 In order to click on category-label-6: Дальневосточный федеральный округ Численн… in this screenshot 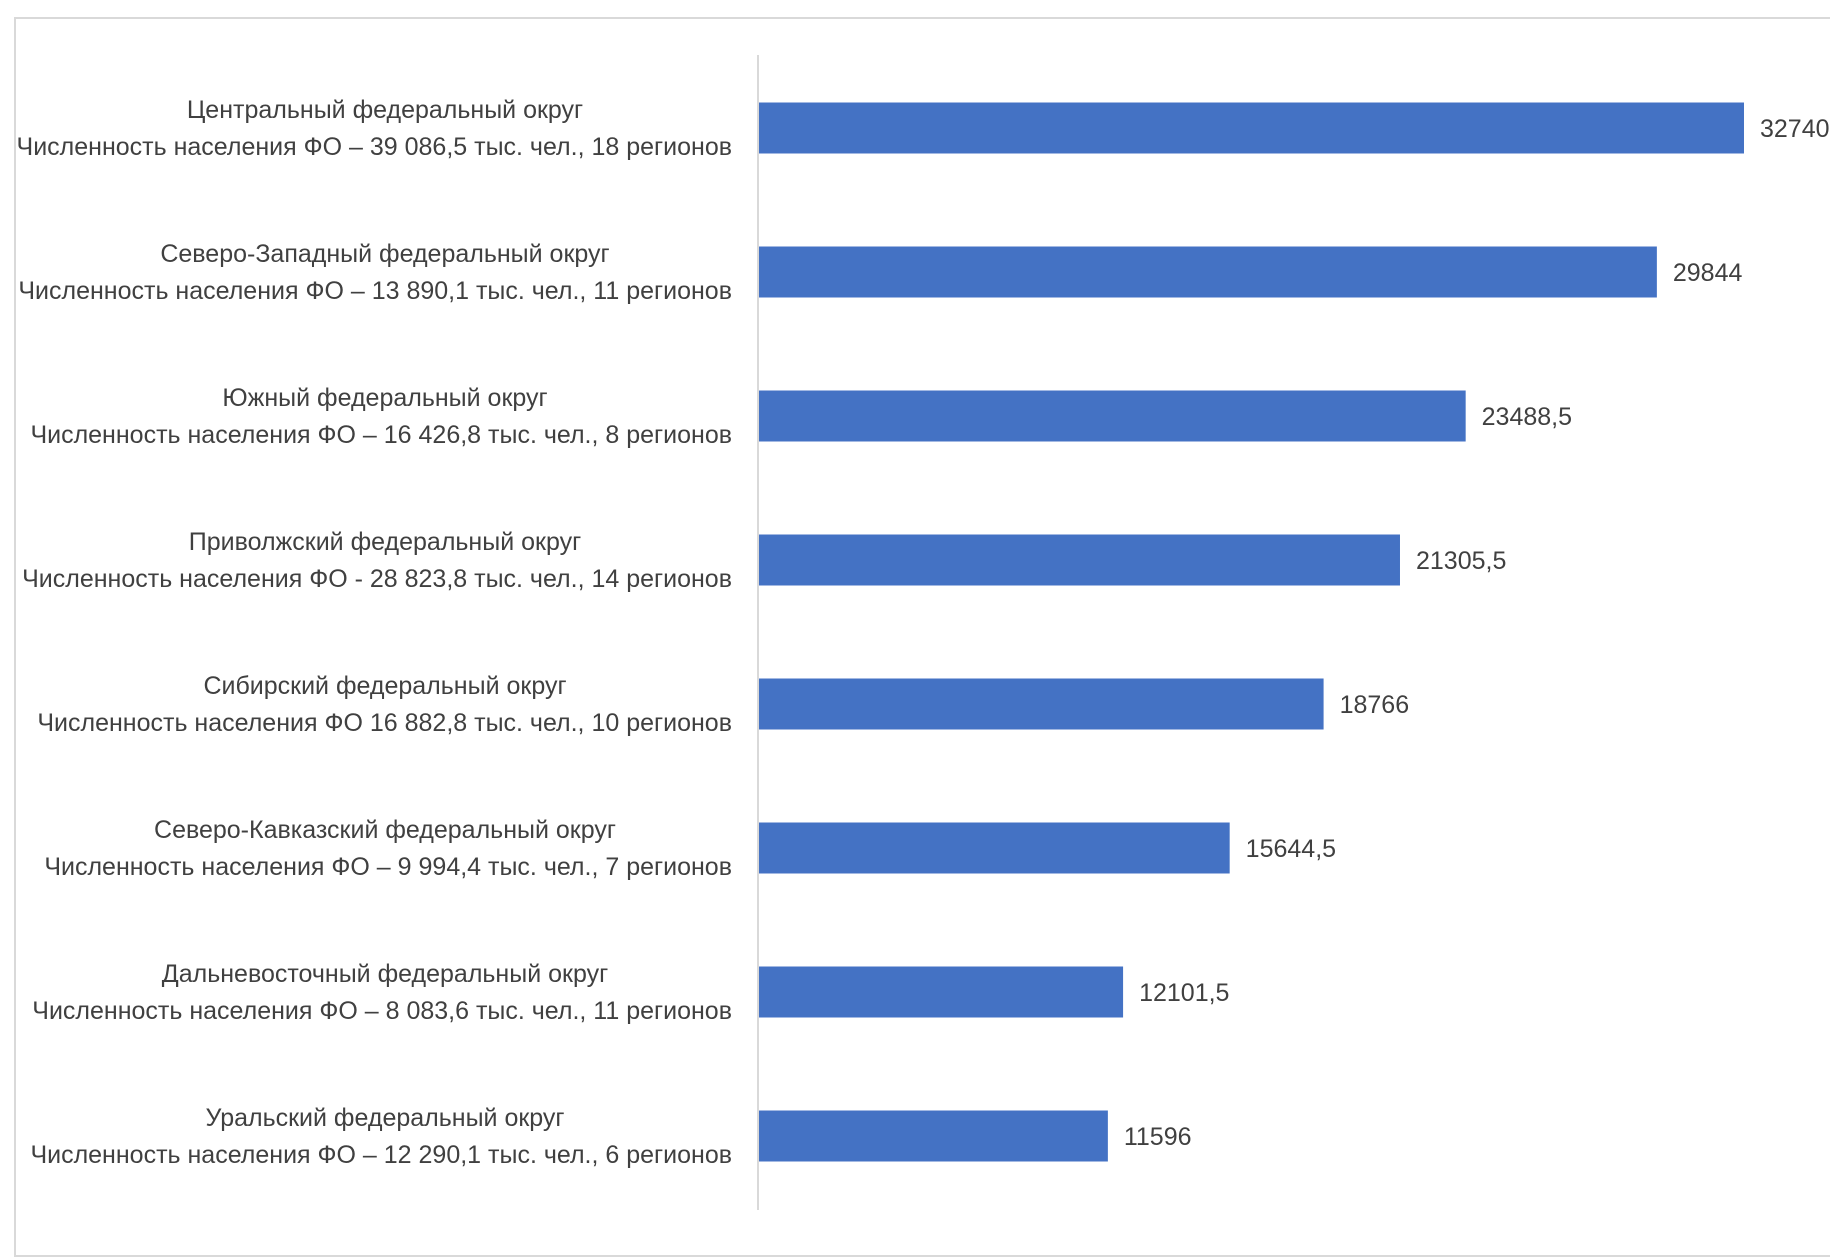, I will do `click(382, 992)`.